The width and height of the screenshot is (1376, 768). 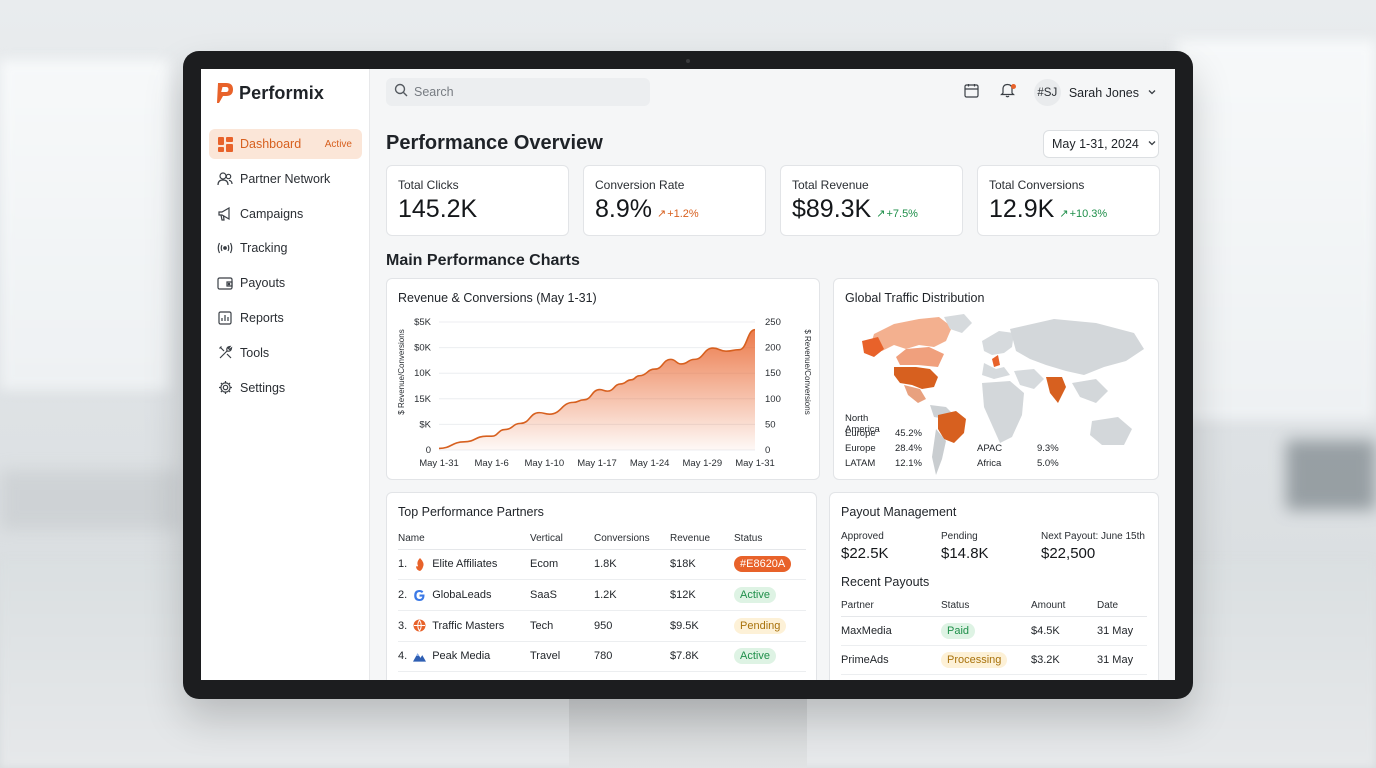 What do you see at coordinates (438, 209) in the screenshot?
I see `kpi-value: 145.2K` at bounding box center [438, 209].